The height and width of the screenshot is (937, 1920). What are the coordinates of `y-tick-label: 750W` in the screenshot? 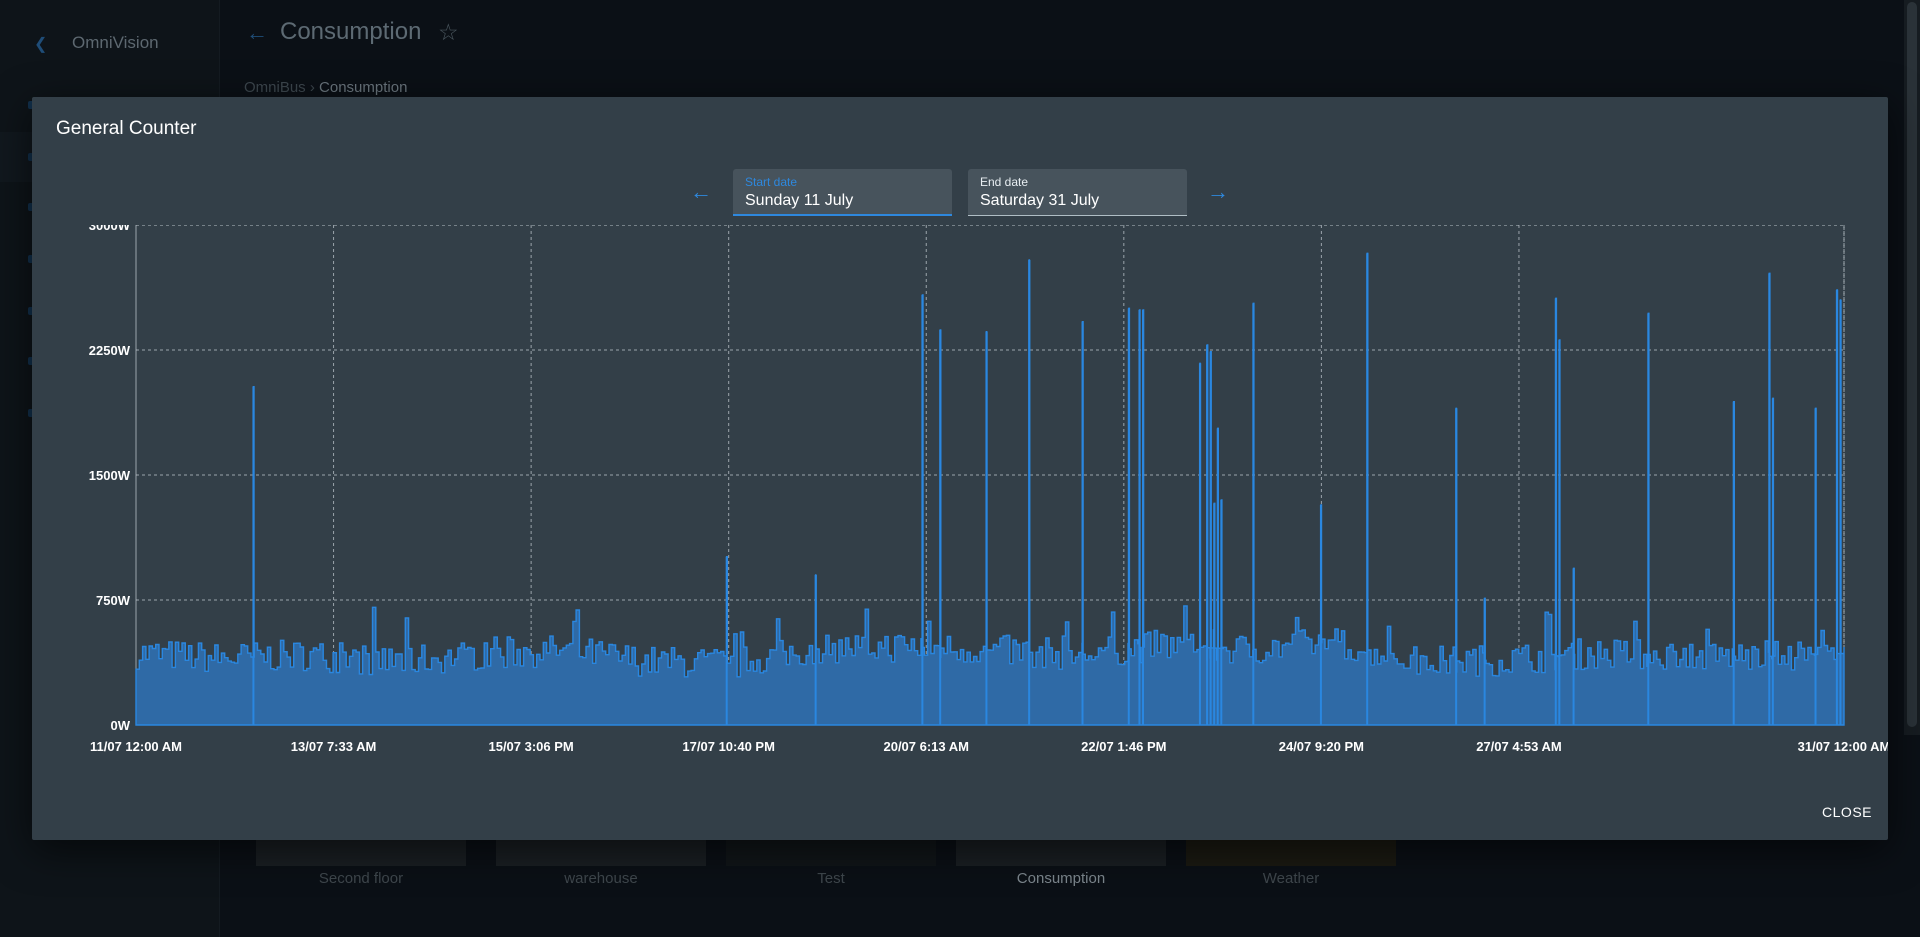 It's located at (113, 600).